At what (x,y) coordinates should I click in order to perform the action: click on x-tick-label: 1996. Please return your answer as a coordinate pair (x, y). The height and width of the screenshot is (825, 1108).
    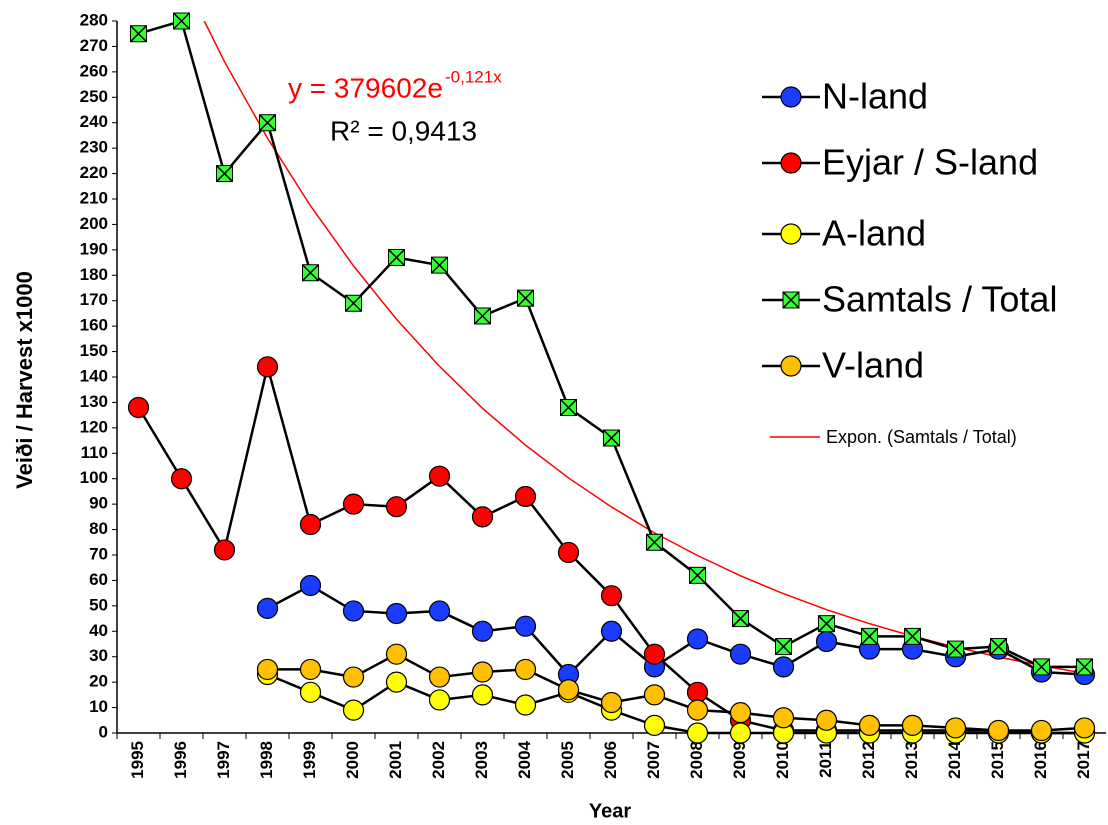
    Looking at the image, I should click on (180, 760).